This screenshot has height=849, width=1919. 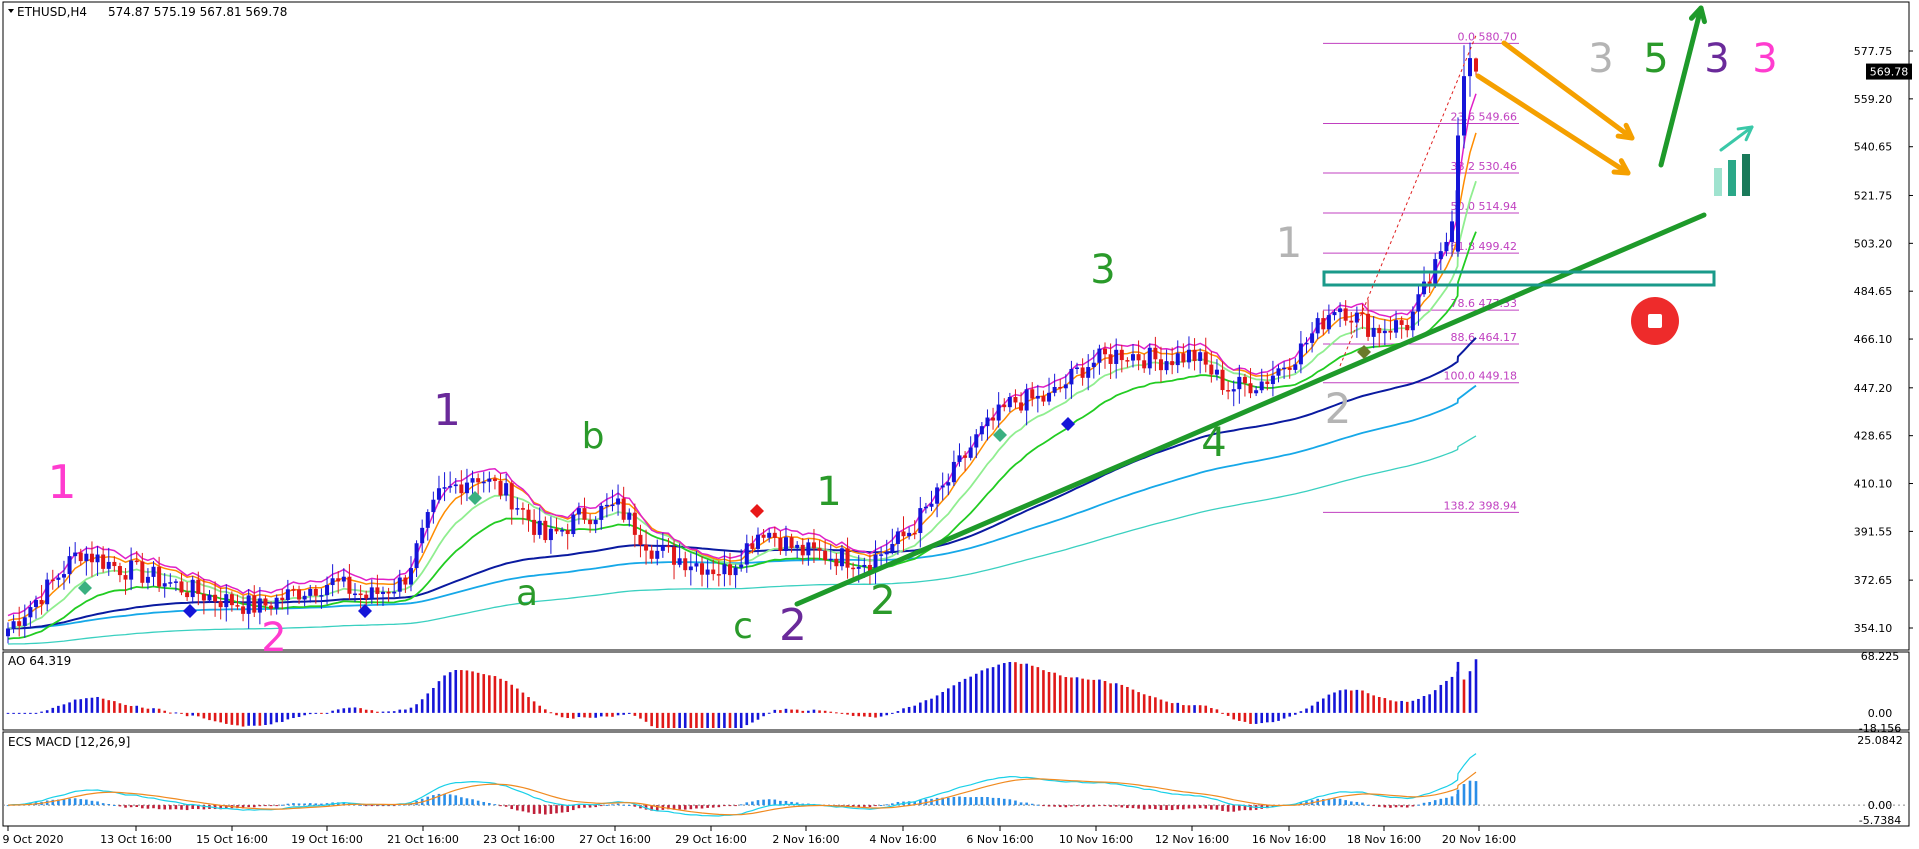 I want to click on time-tick-label: 20 Nov 16:00, so click(x=1479, y=839).